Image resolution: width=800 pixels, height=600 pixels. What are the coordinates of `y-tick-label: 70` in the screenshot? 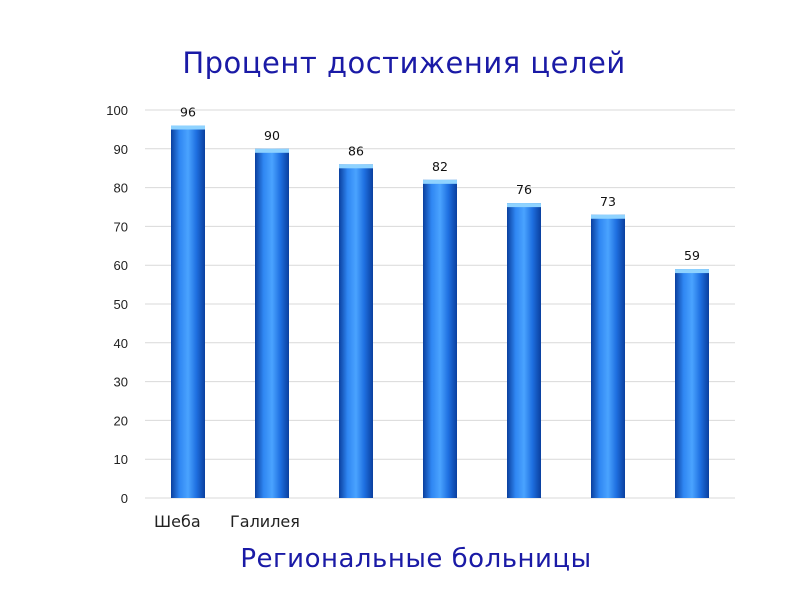 It's located at (121, 226).